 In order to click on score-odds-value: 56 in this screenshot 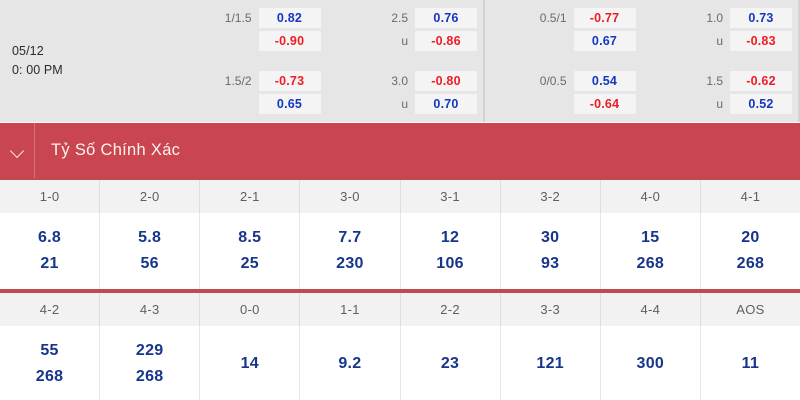, I will do `click(149, 263)`.